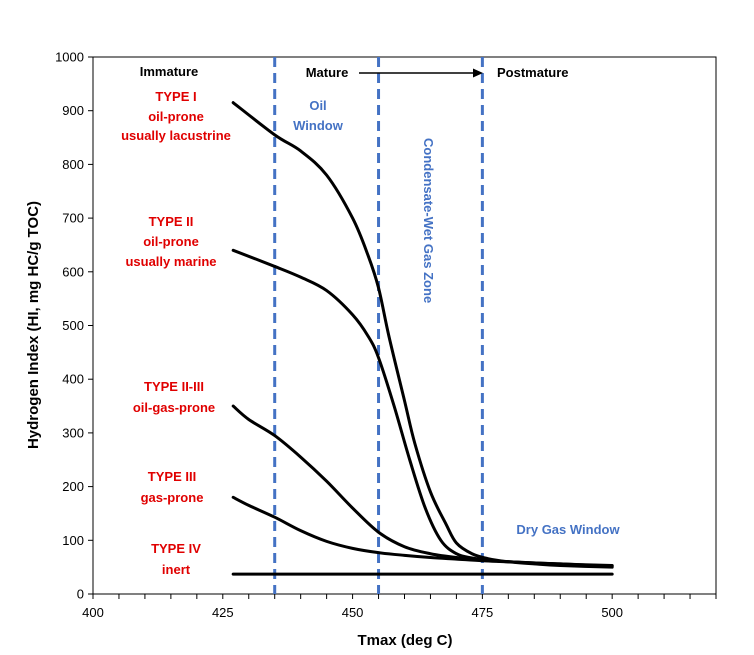 This screenshot has width=754, height=655. Describe the element at coordinates (176, 559) in the screenshot. I see `type-iv-label: TYPE IV inert` at that location.